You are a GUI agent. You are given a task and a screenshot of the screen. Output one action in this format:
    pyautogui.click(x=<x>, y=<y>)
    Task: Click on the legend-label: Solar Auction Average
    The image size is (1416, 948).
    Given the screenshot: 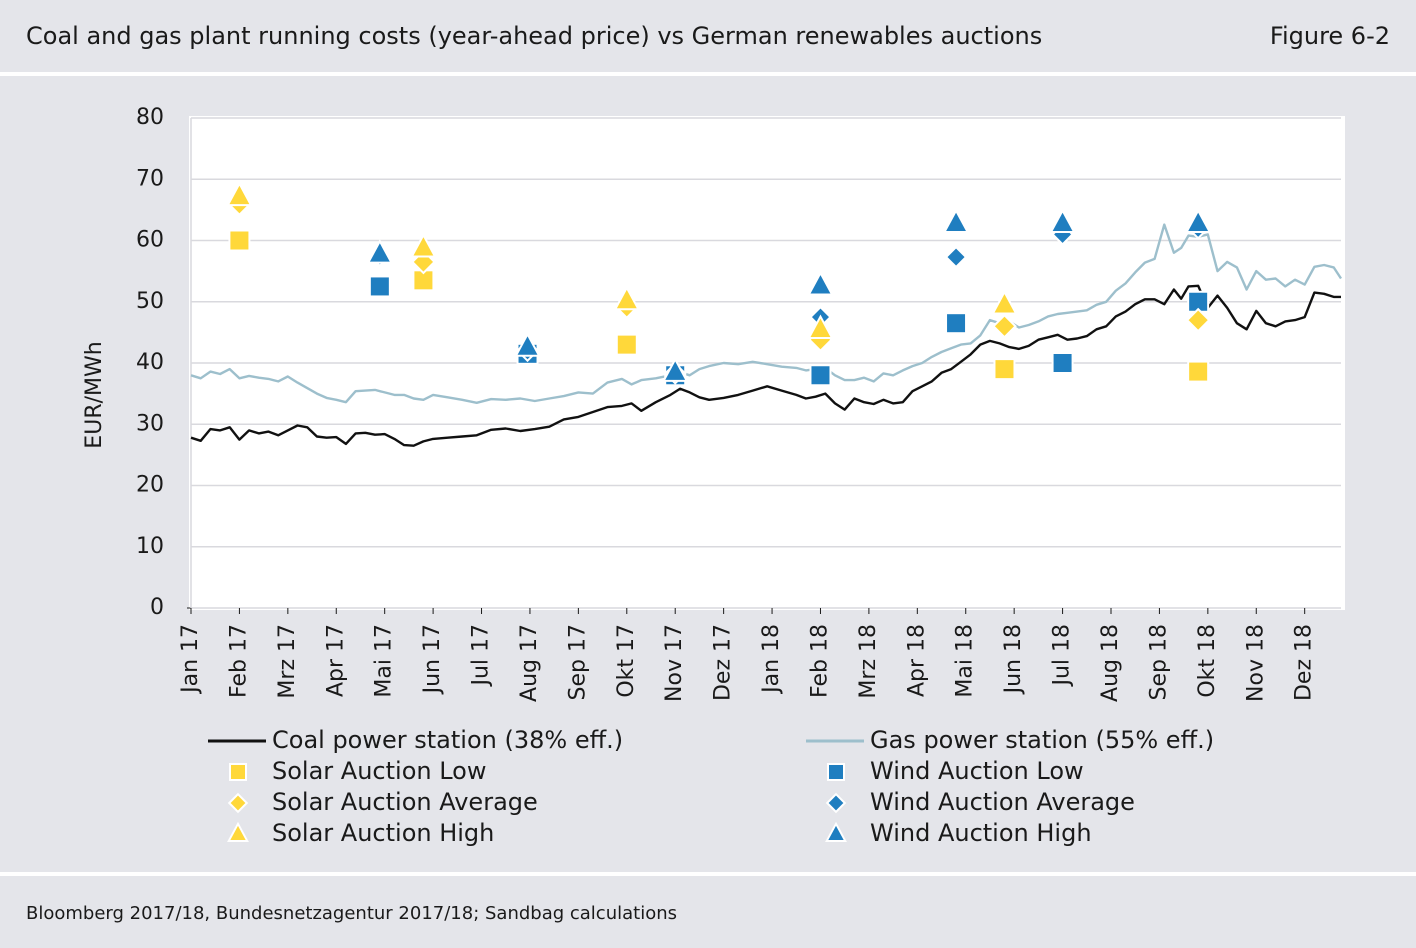 What is the action you would take?
    pyautogui.click(x=405, y=802)
    